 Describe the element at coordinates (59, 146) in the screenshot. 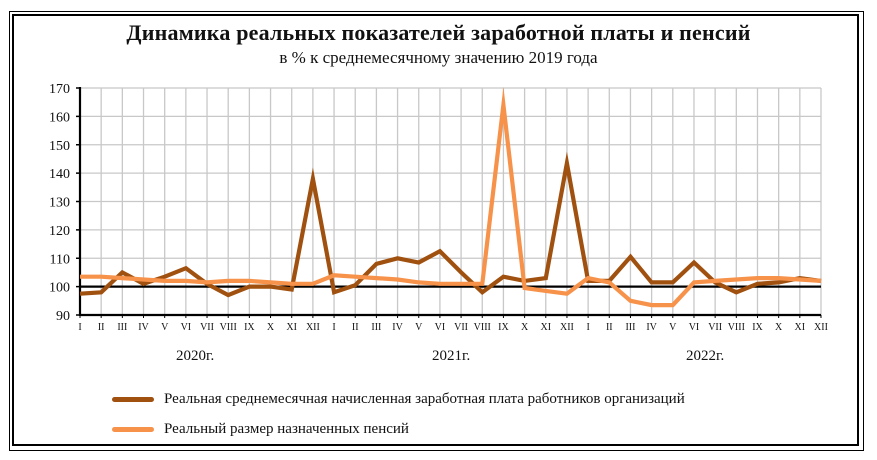

I see `y-tick-label: 150` at that location.